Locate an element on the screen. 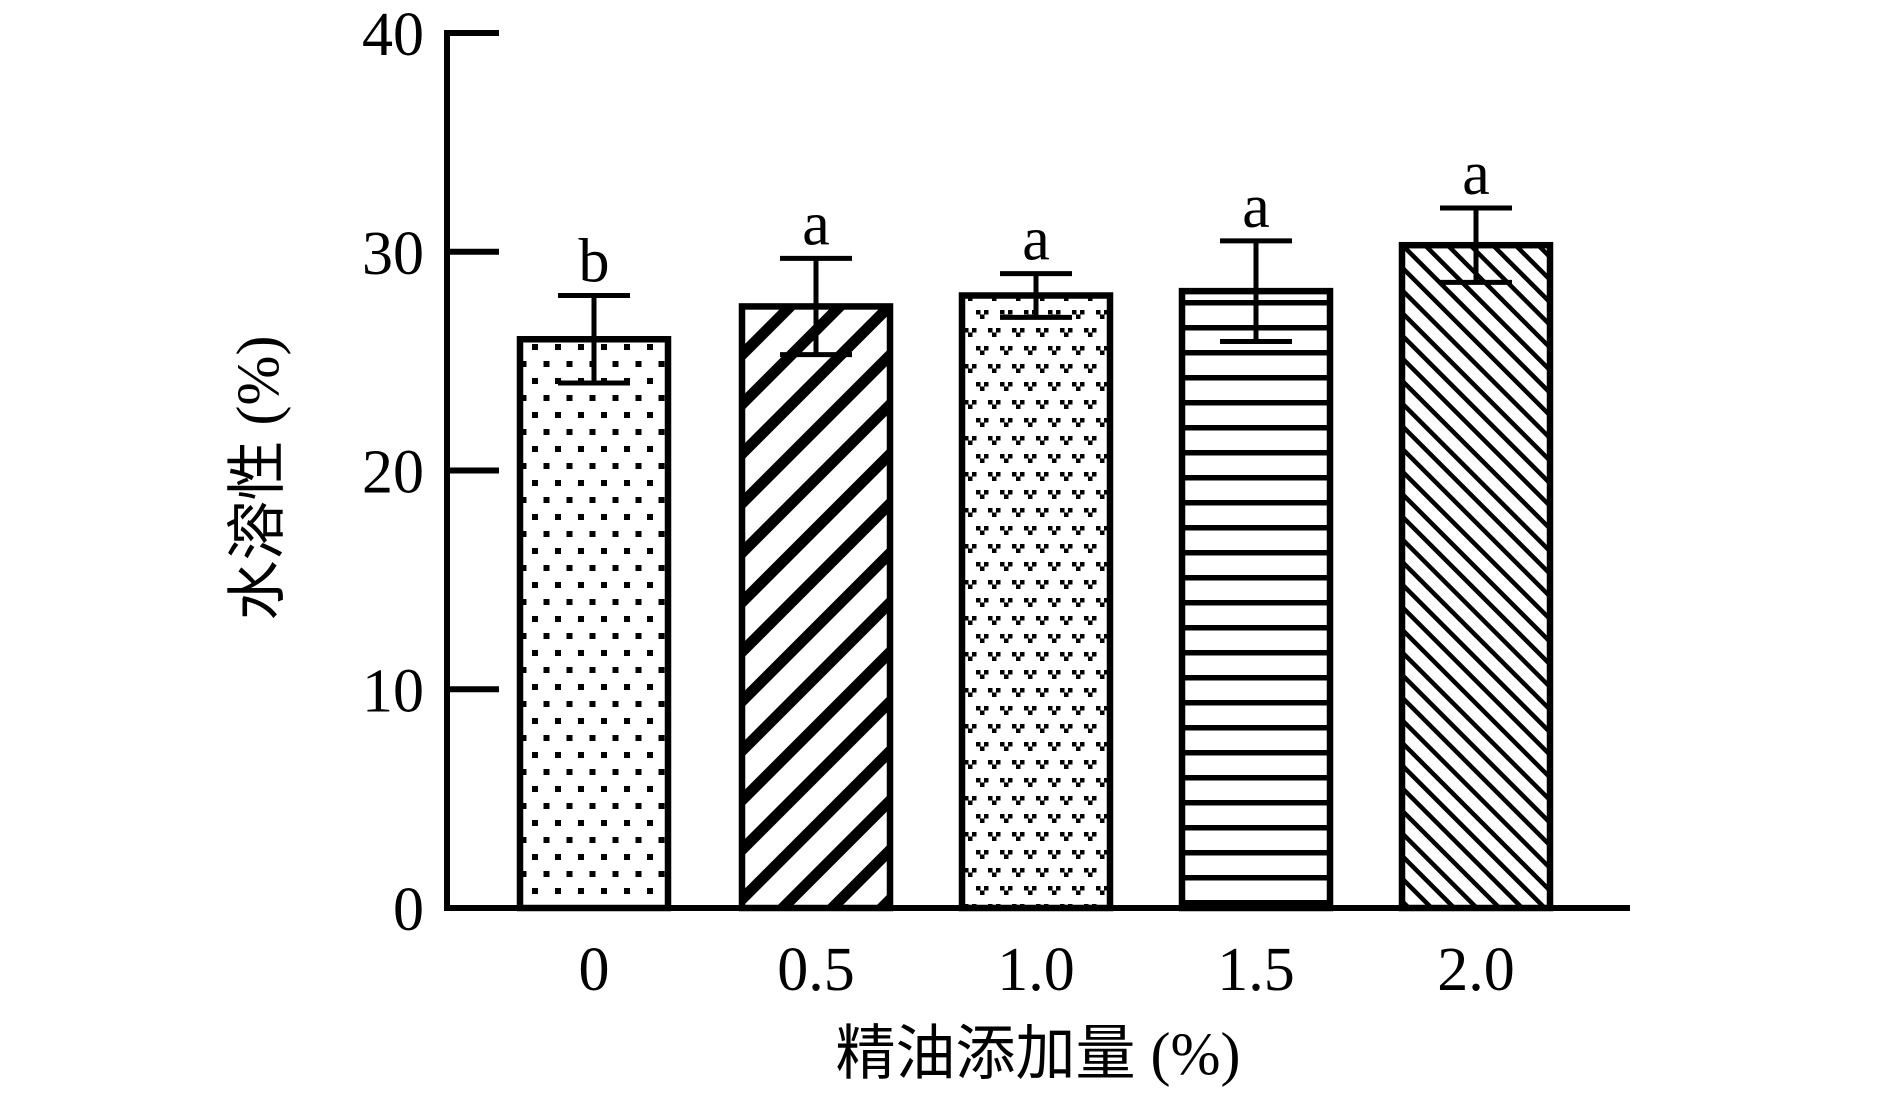  significance-letter: b is located at coordinates (594, 262).